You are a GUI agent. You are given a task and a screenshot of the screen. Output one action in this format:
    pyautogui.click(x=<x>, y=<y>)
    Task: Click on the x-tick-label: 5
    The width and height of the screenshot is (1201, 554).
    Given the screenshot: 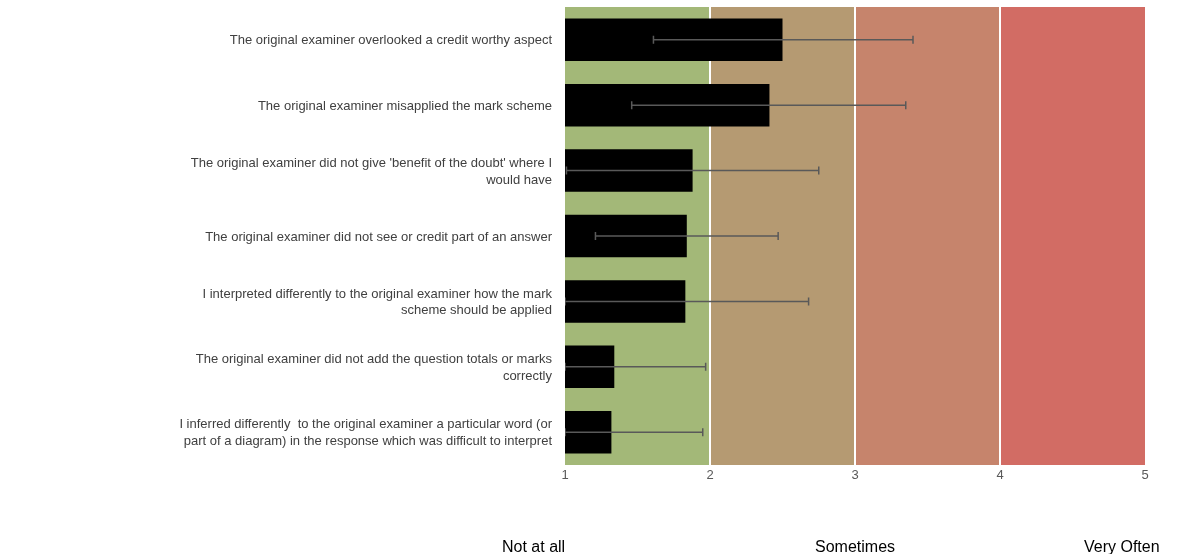 What is the action you would take?
    pyautogui.click(x=1145, y=474)
    